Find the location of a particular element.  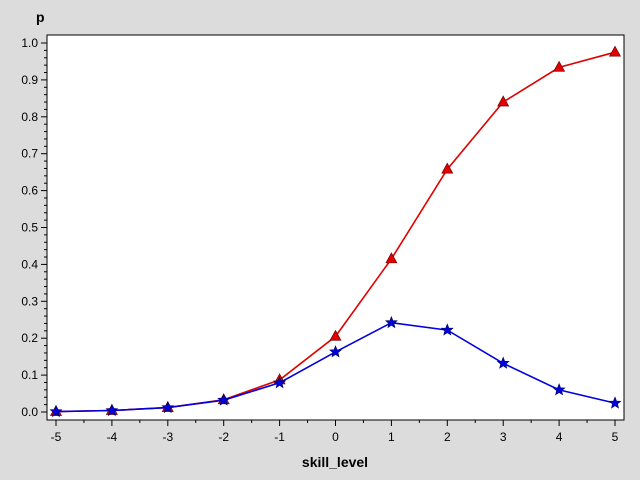

y-tick-label: 1.0 is located at coordinates (29, 43).